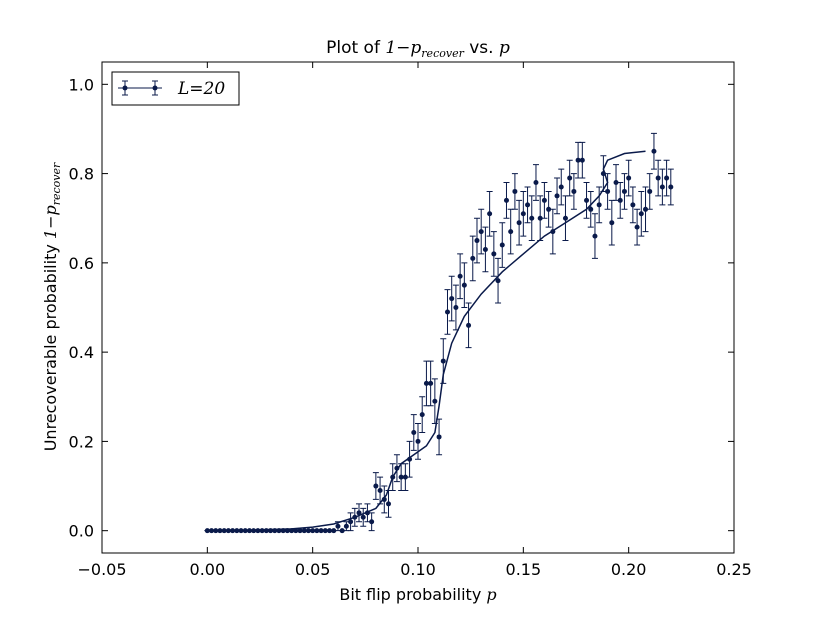 The image size is (815, 619). I want to click on title-math: 1−p, so click(403, 48).